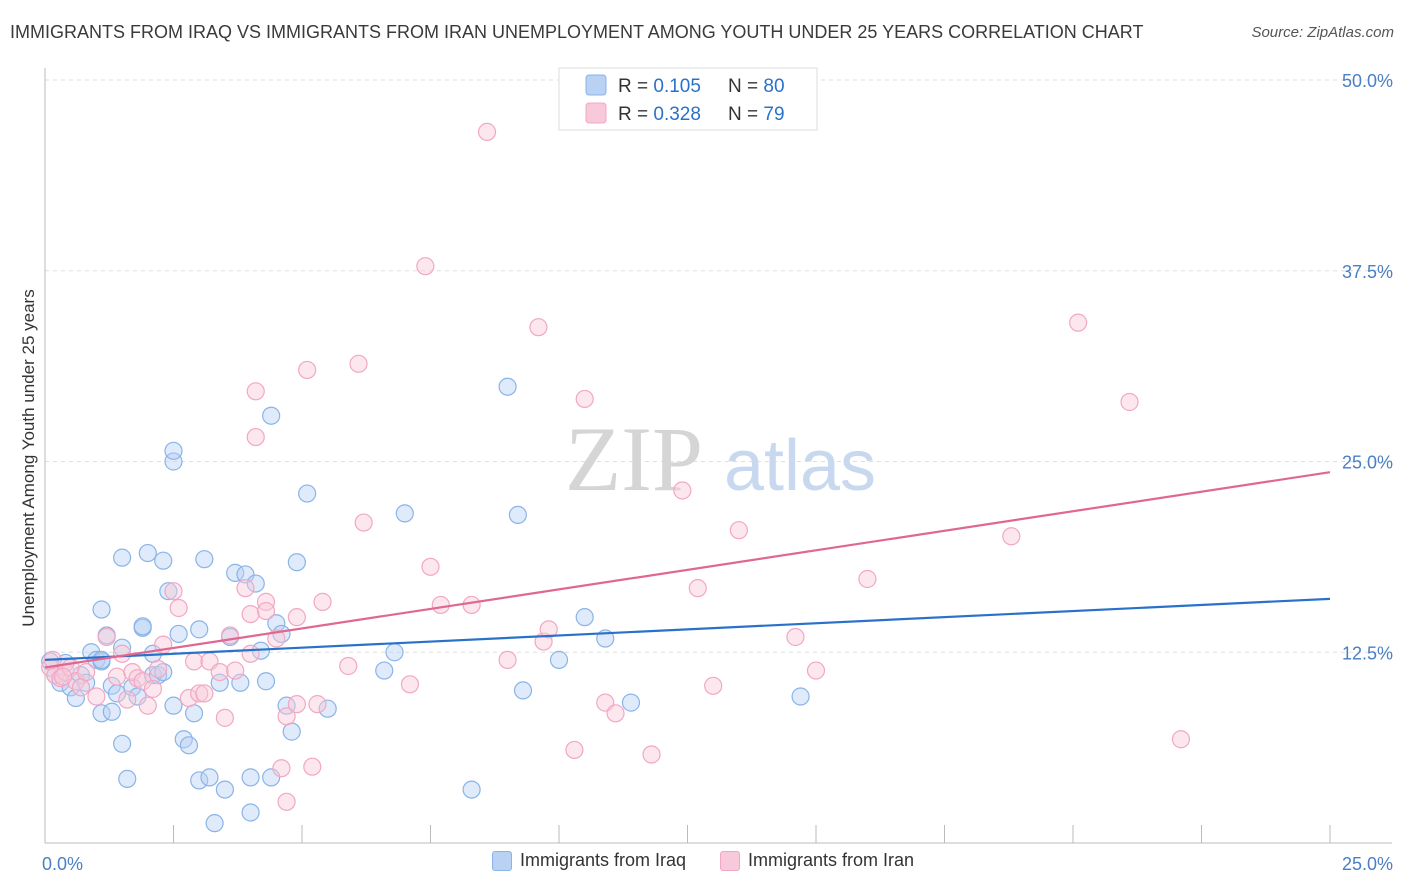  Describe the element at coordinates (773, 114) in the screenshot. I see `legend-n-value-iran: 79` at that location.